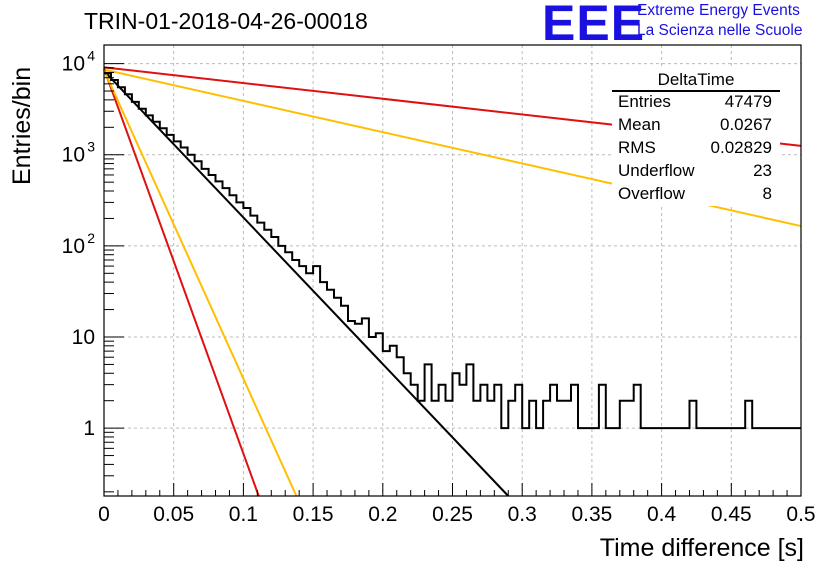 The height and width of the screenshot is (572, 836). Describe the element at coordinates (226, 21) in the screenshot. I see `chart-title: TRIN-01-2018-04-26-00018` at that location.